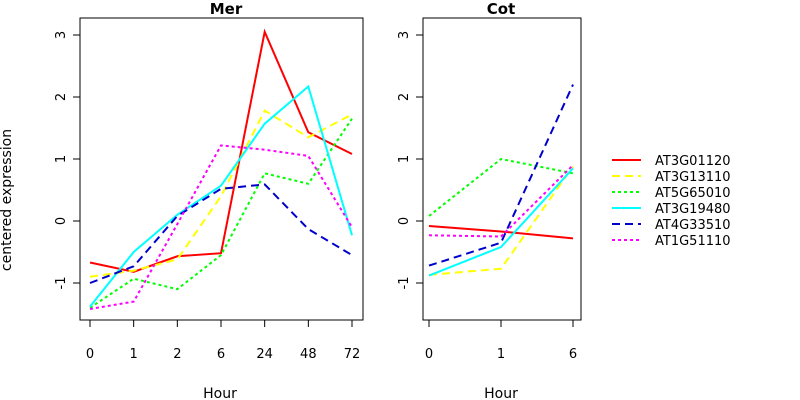  What do you see at coordinates (221, 354) in the screenshot?
I see `x-tick-label-mer: 6` at bounding box center [221, 354].